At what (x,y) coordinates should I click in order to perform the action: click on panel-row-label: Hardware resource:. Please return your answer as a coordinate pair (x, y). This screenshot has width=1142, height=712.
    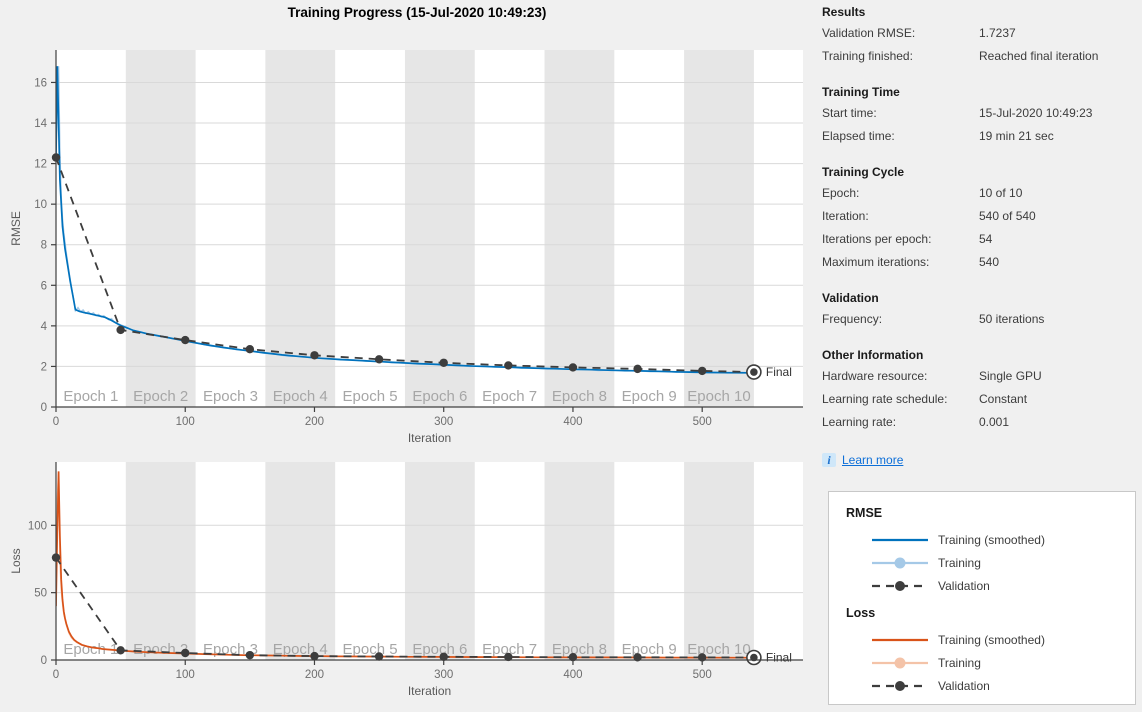
    Looking at the image, I should click on (875, 376).